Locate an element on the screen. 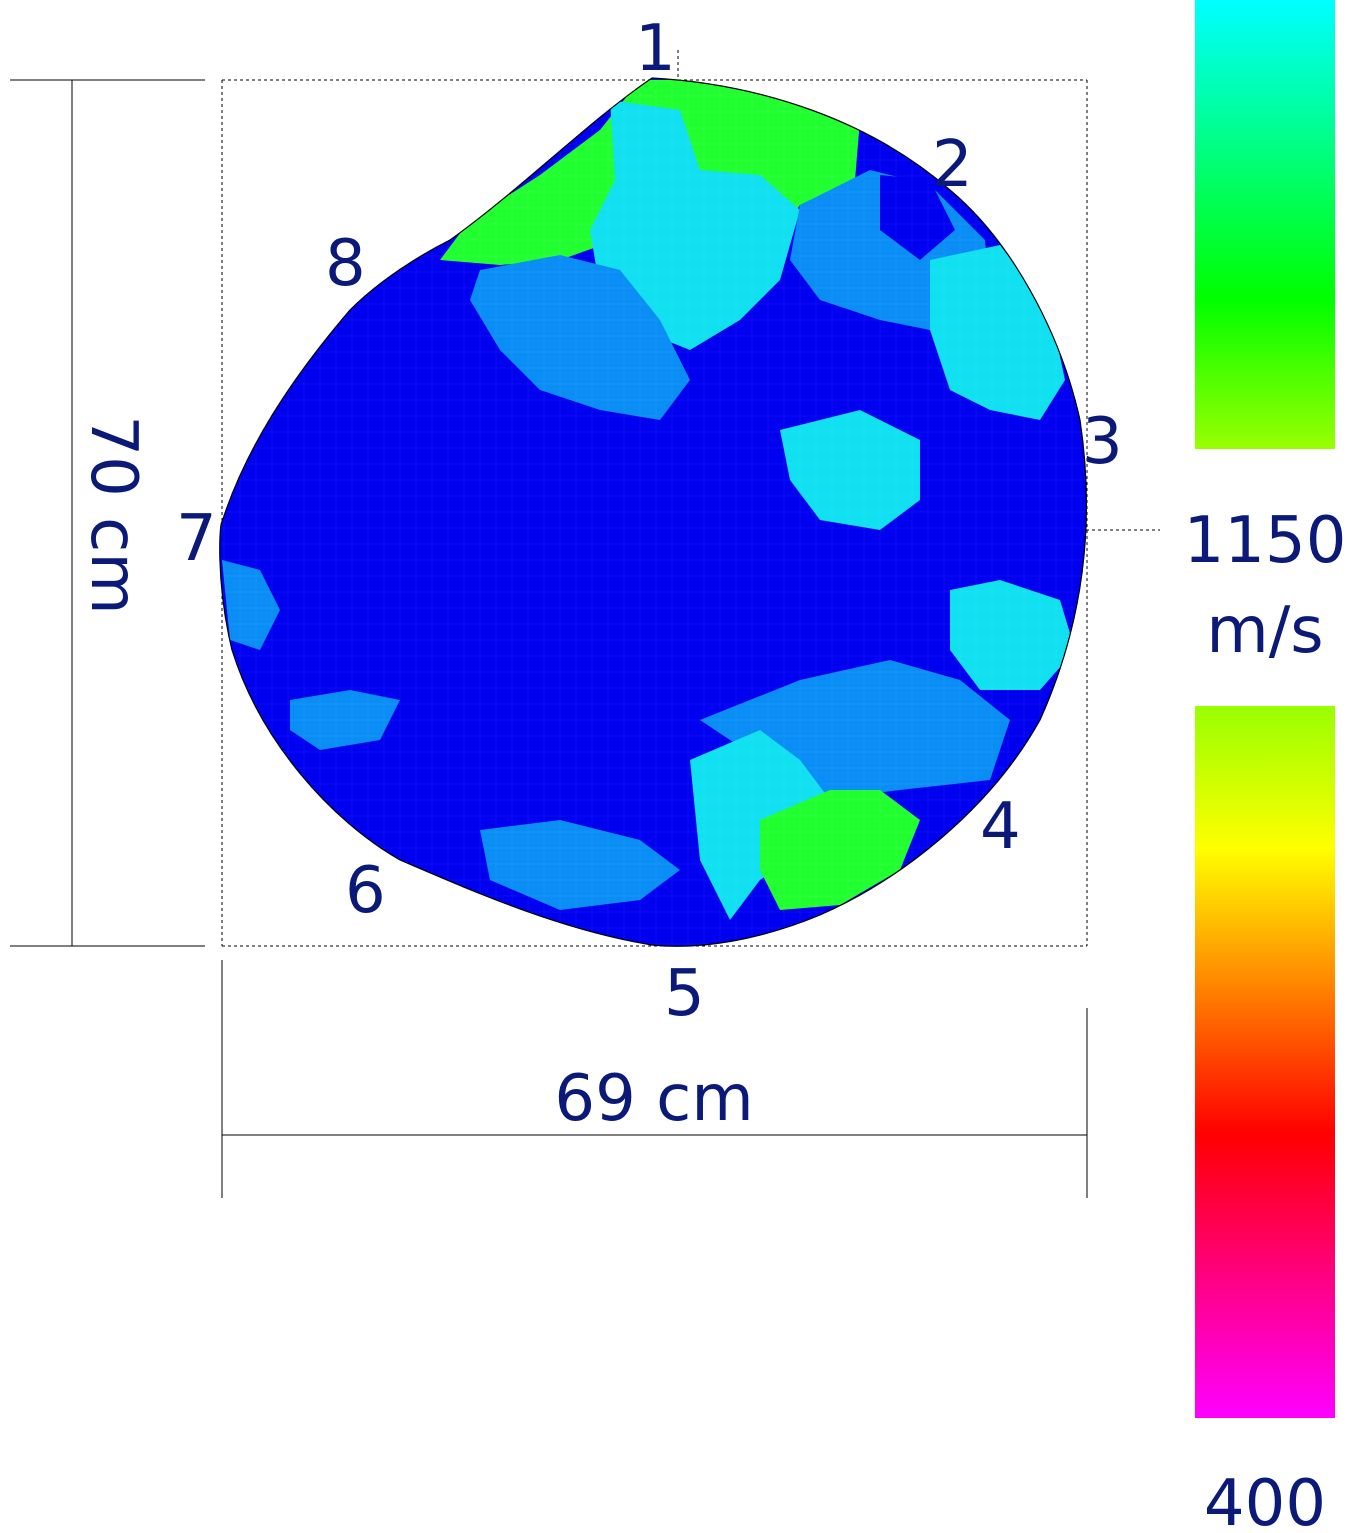 The image size is (1350, 1533). height-dimension-label: 70 cm is located at coordinates (113, 514).